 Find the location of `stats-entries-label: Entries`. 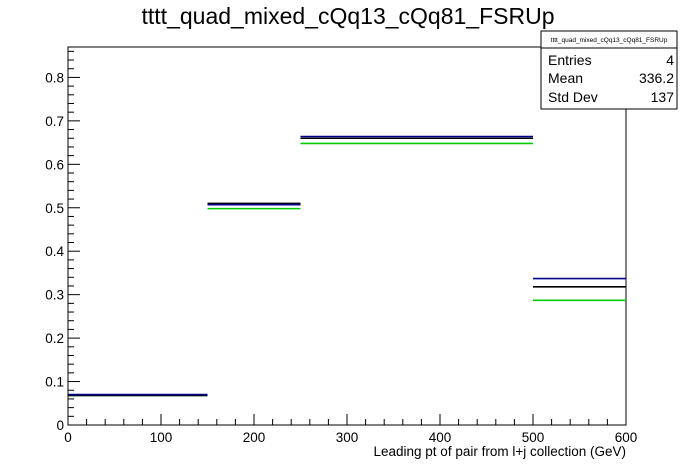

stats-entries-label: Entries is located at coordinates (570, 60).